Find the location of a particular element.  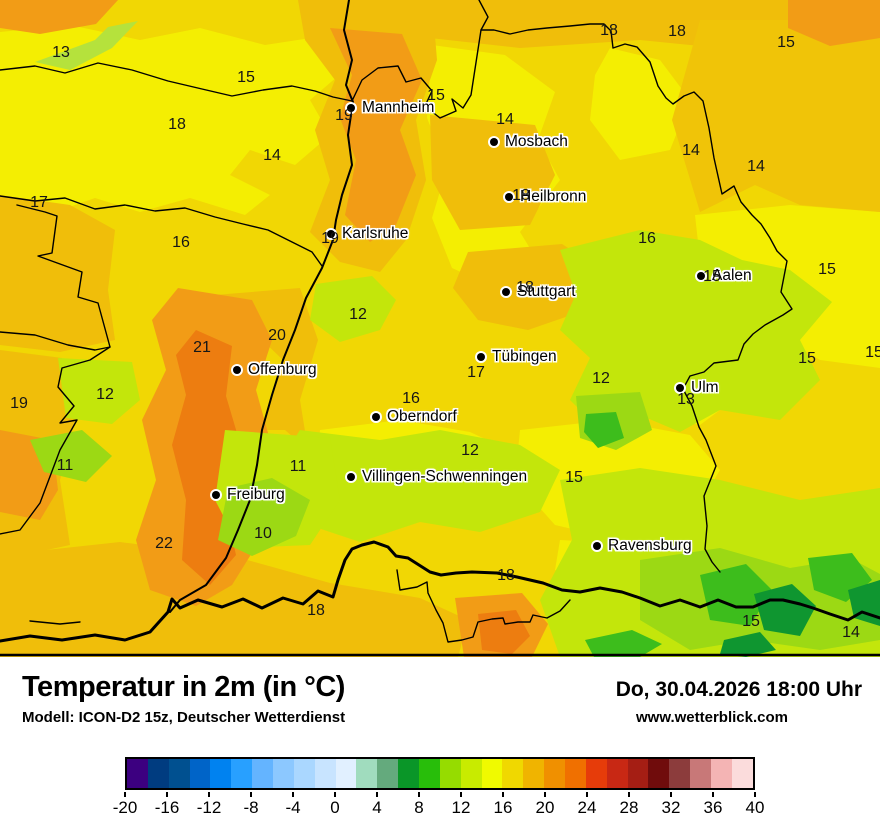

website-label: www.wetterblick.com is located at coordinates (712, 717).